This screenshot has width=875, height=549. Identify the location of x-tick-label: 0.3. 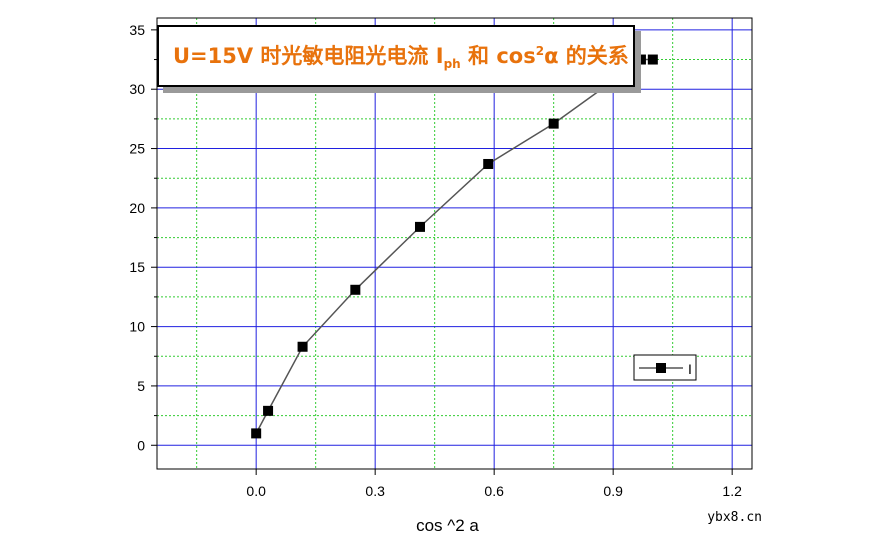
(375, 491).